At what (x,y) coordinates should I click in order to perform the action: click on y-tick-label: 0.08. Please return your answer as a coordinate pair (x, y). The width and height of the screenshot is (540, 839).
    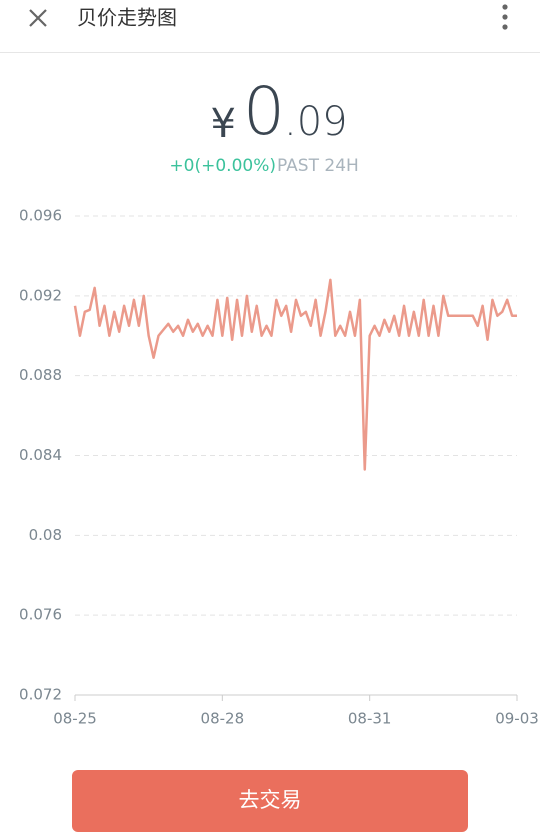
    Looking at the image, I should click on (45, 535).